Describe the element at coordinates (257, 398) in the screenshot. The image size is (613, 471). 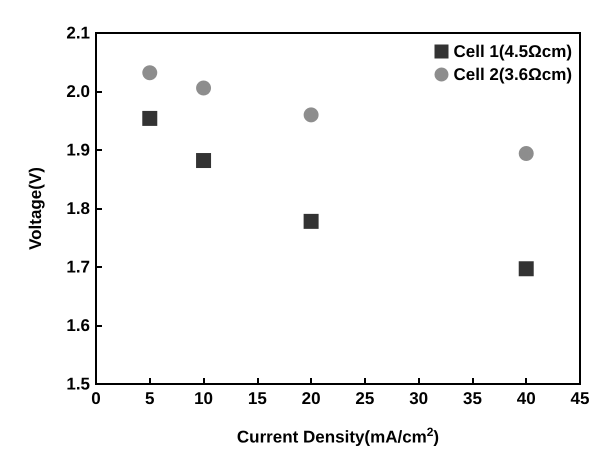
I see `x-tick-label: 15` at that location.